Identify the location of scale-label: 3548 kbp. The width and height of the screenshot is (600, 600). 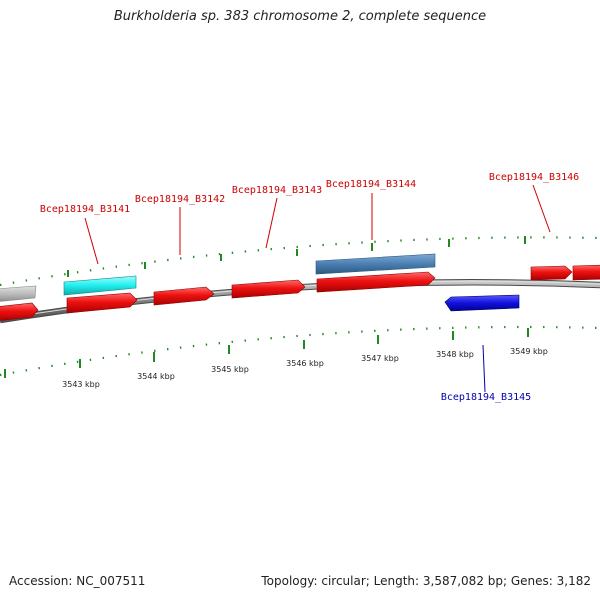
(455, 354).